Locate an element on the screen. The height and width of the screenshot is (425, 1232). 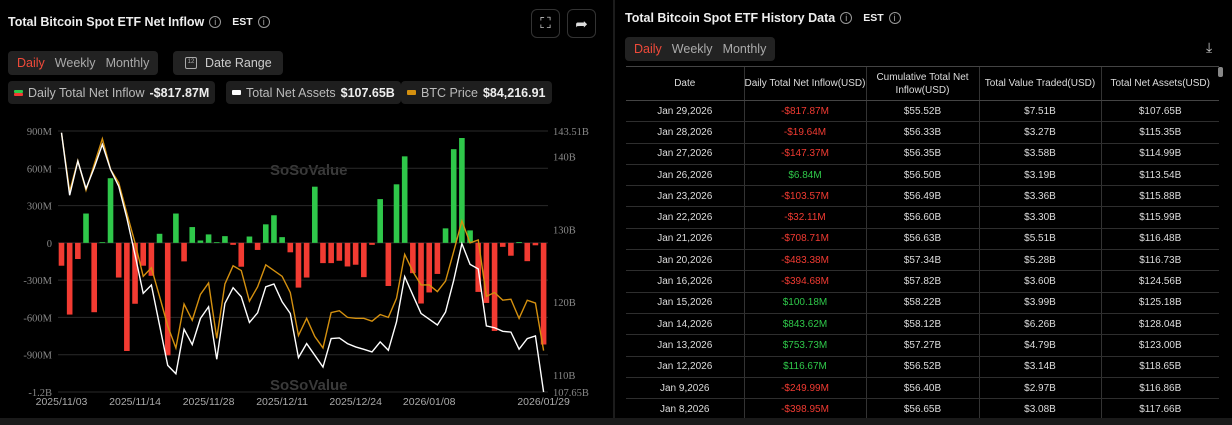
table-cell: Jan 14,2026 is located at coordinates (685, 324).